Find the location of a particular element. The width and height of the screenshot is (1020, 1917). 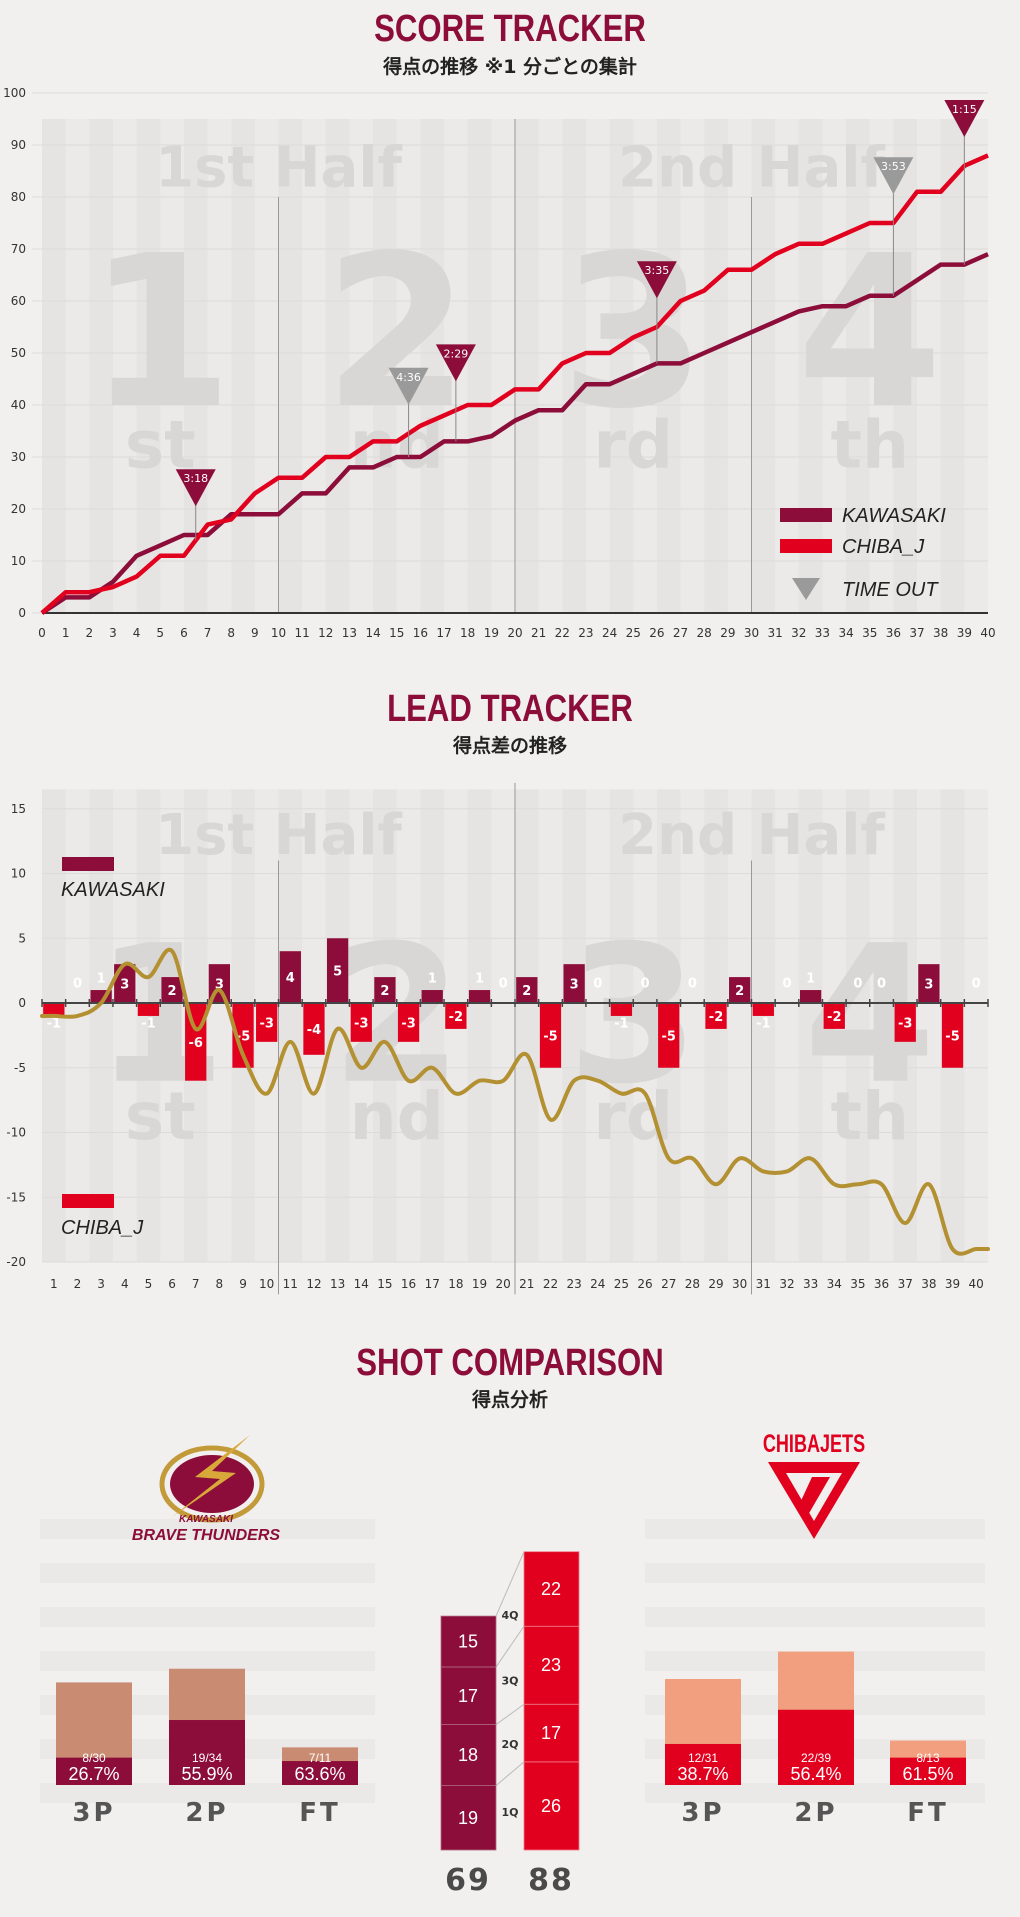

lead-x-tick: 11 is located at coordinates (290, 1284).